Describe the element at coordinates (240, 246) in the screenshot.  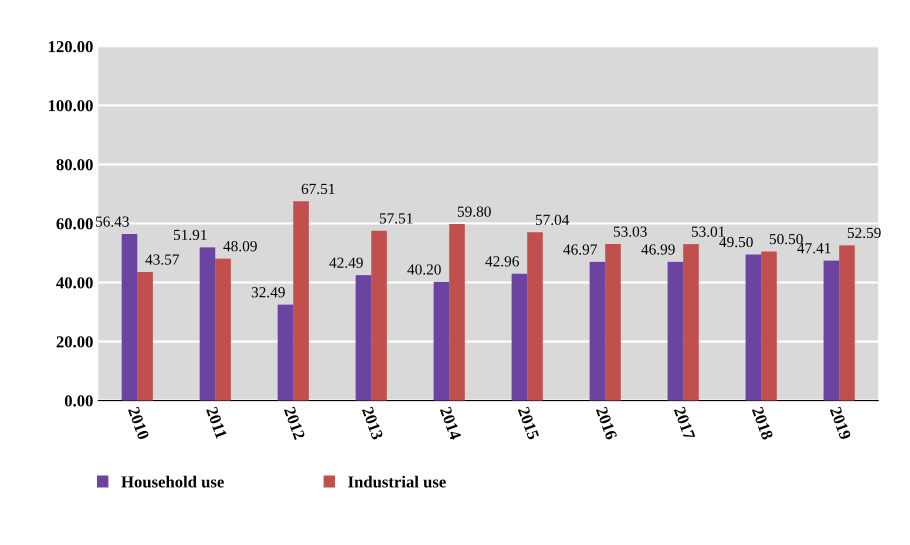
I see `data-label: 48.09` at that location.